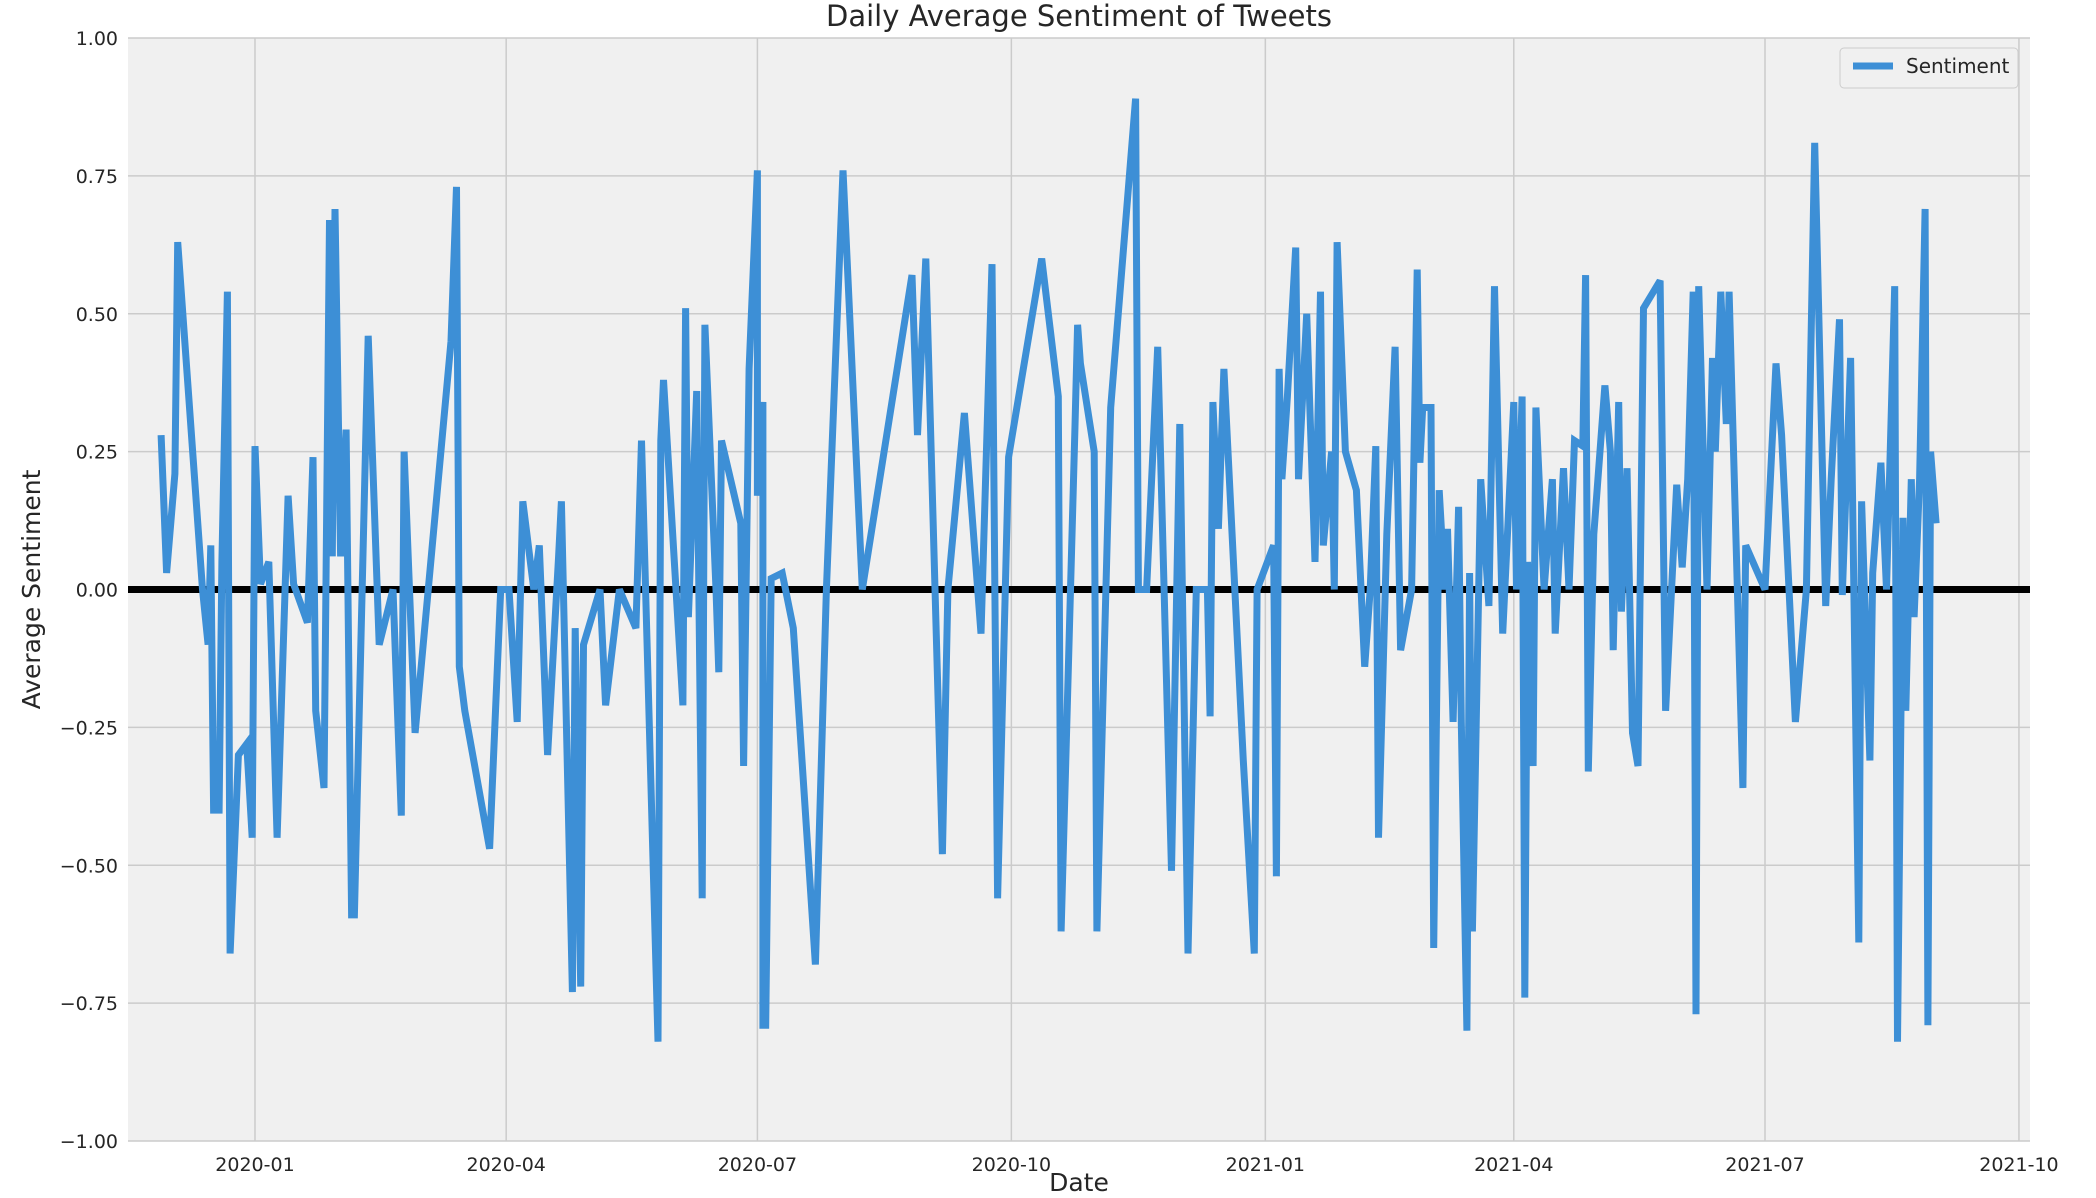  What do you see at coordinates (89, 866) in the screenshot?
I see `y-tick-label: −0.50` at bounding box center [89, 866].